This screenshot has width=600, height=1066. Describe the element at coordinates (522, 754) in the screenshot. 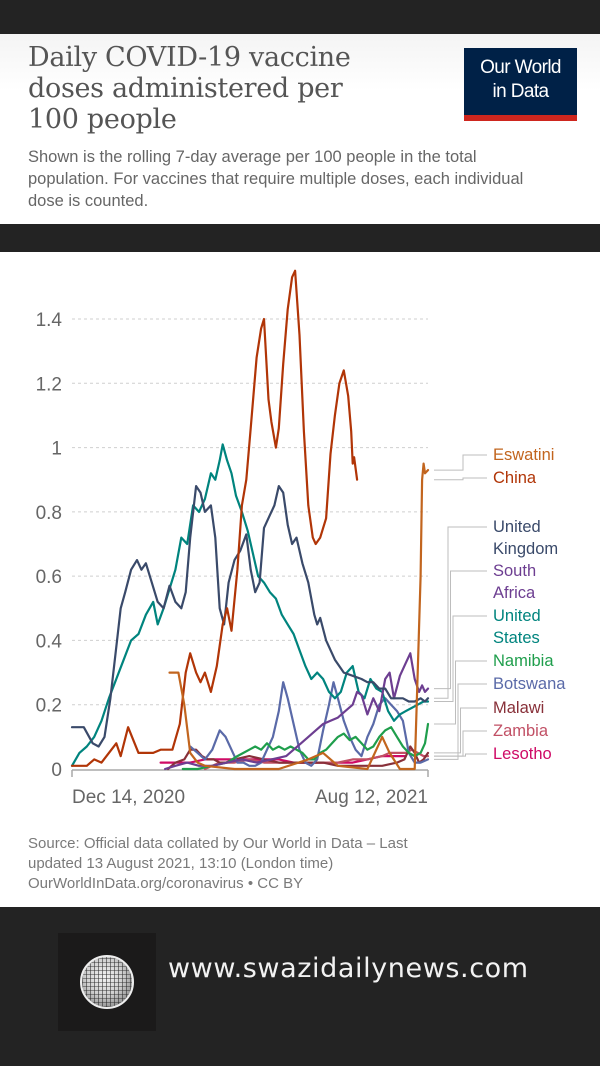

I see `legend-label-lesotho: Lesotho` at that location.